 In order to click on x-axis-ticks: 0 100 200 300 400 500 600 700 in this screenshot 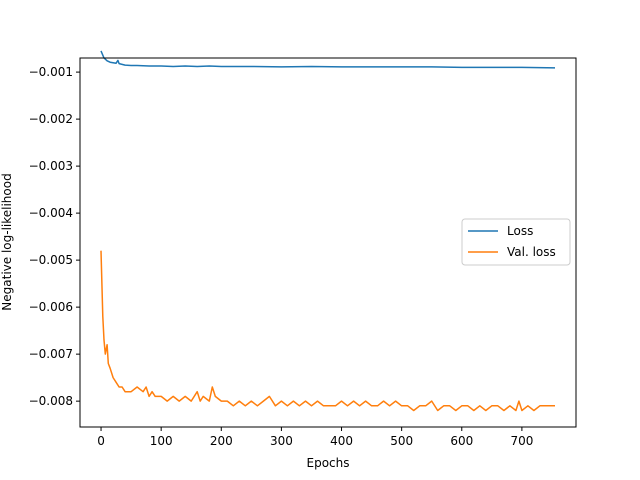, I will do `click(315, 437)`.